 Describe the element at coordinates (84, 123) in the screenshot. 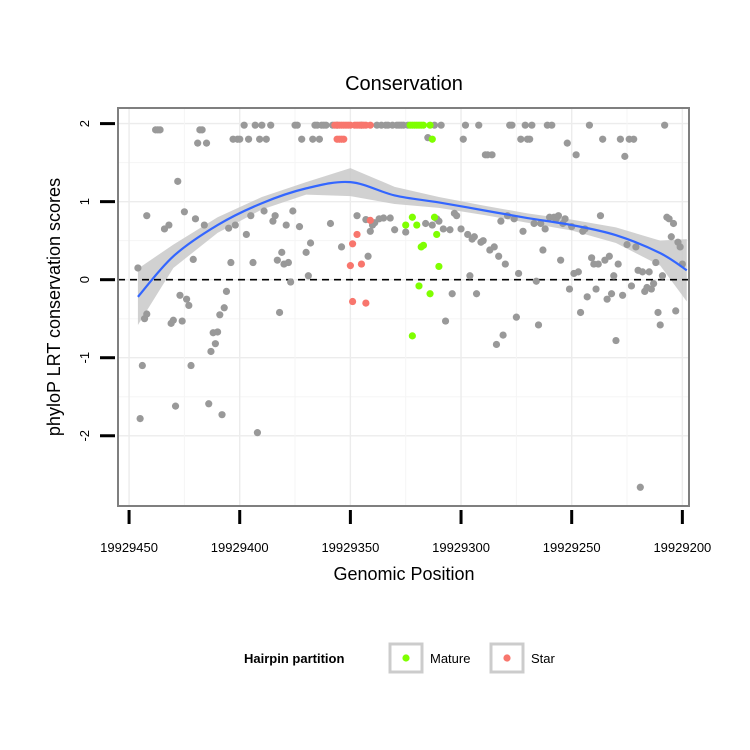

I see `y-tick-label: 2` at that location.